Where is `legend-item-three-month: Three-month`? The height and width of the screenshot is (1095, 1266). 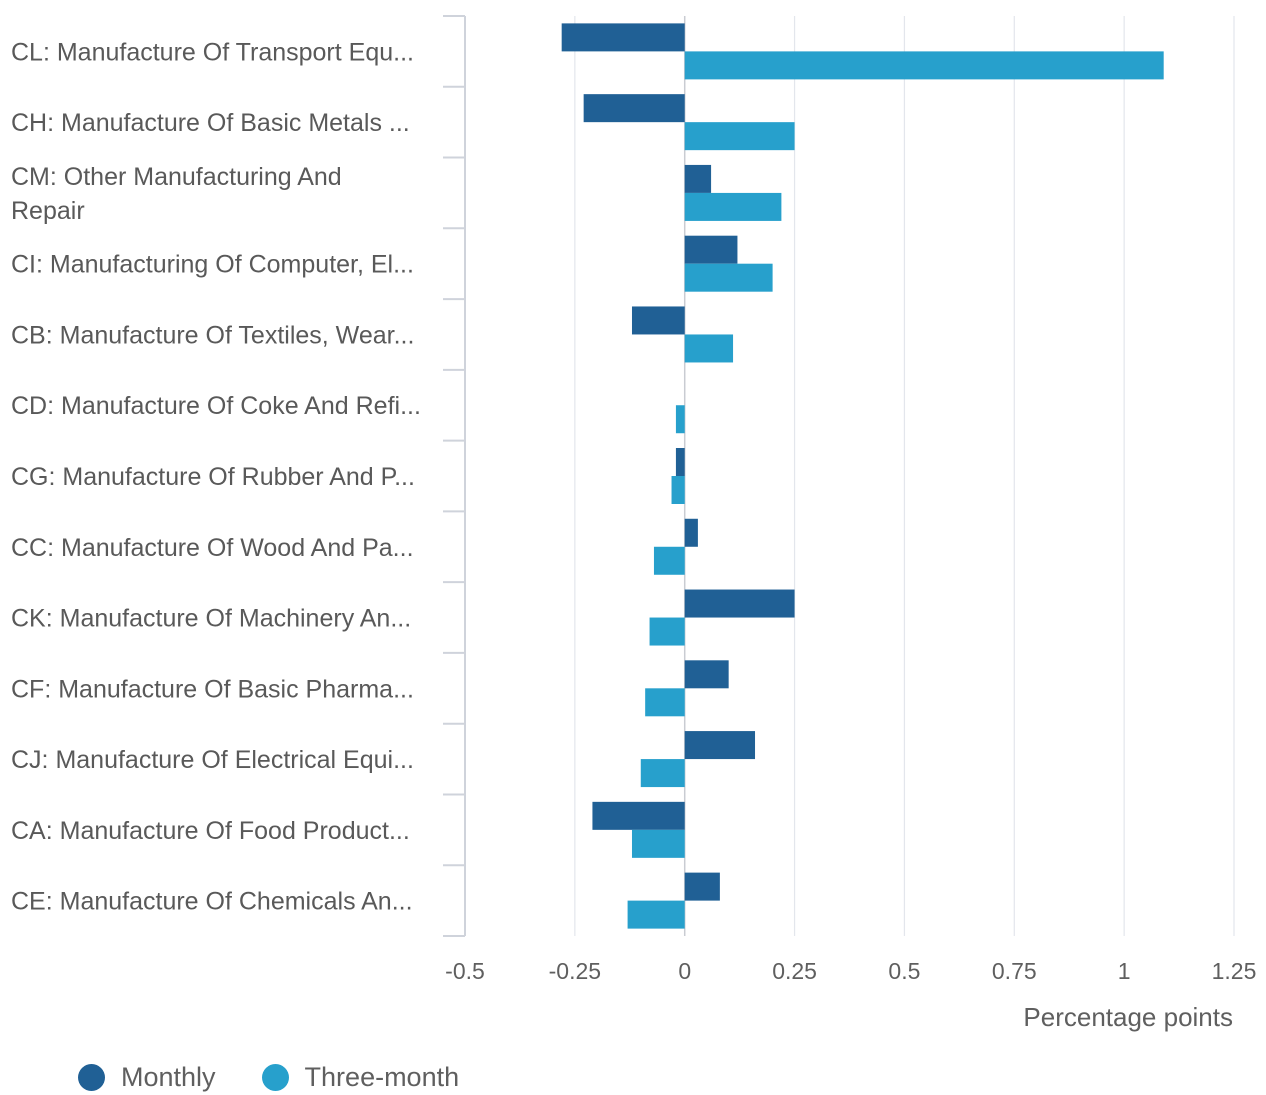
legend-item-three-month: Three-month is located at coordinates (360, 1077).